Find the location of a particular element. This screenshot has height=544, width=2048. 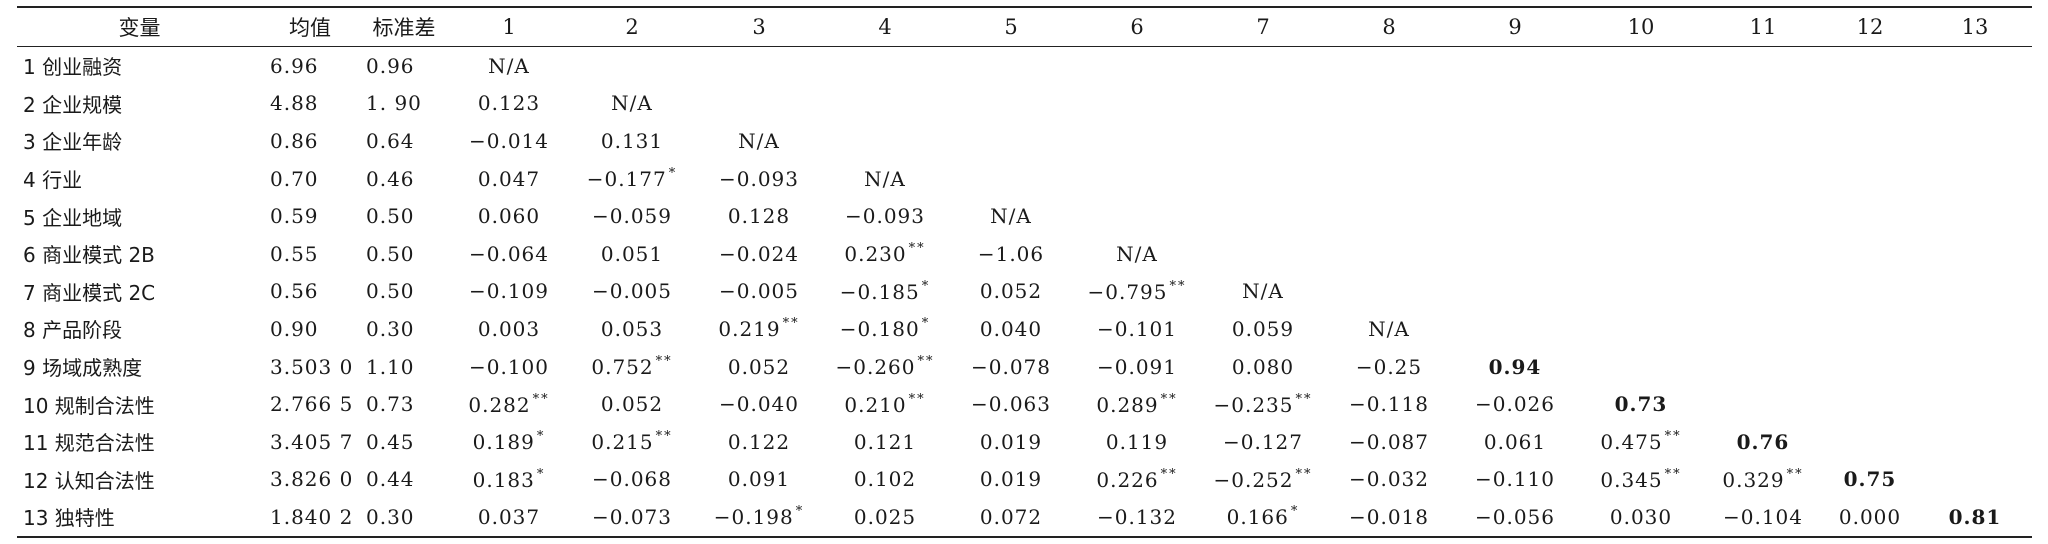

correlation-cell: 0.019 is located at coordinates (1011, 480).